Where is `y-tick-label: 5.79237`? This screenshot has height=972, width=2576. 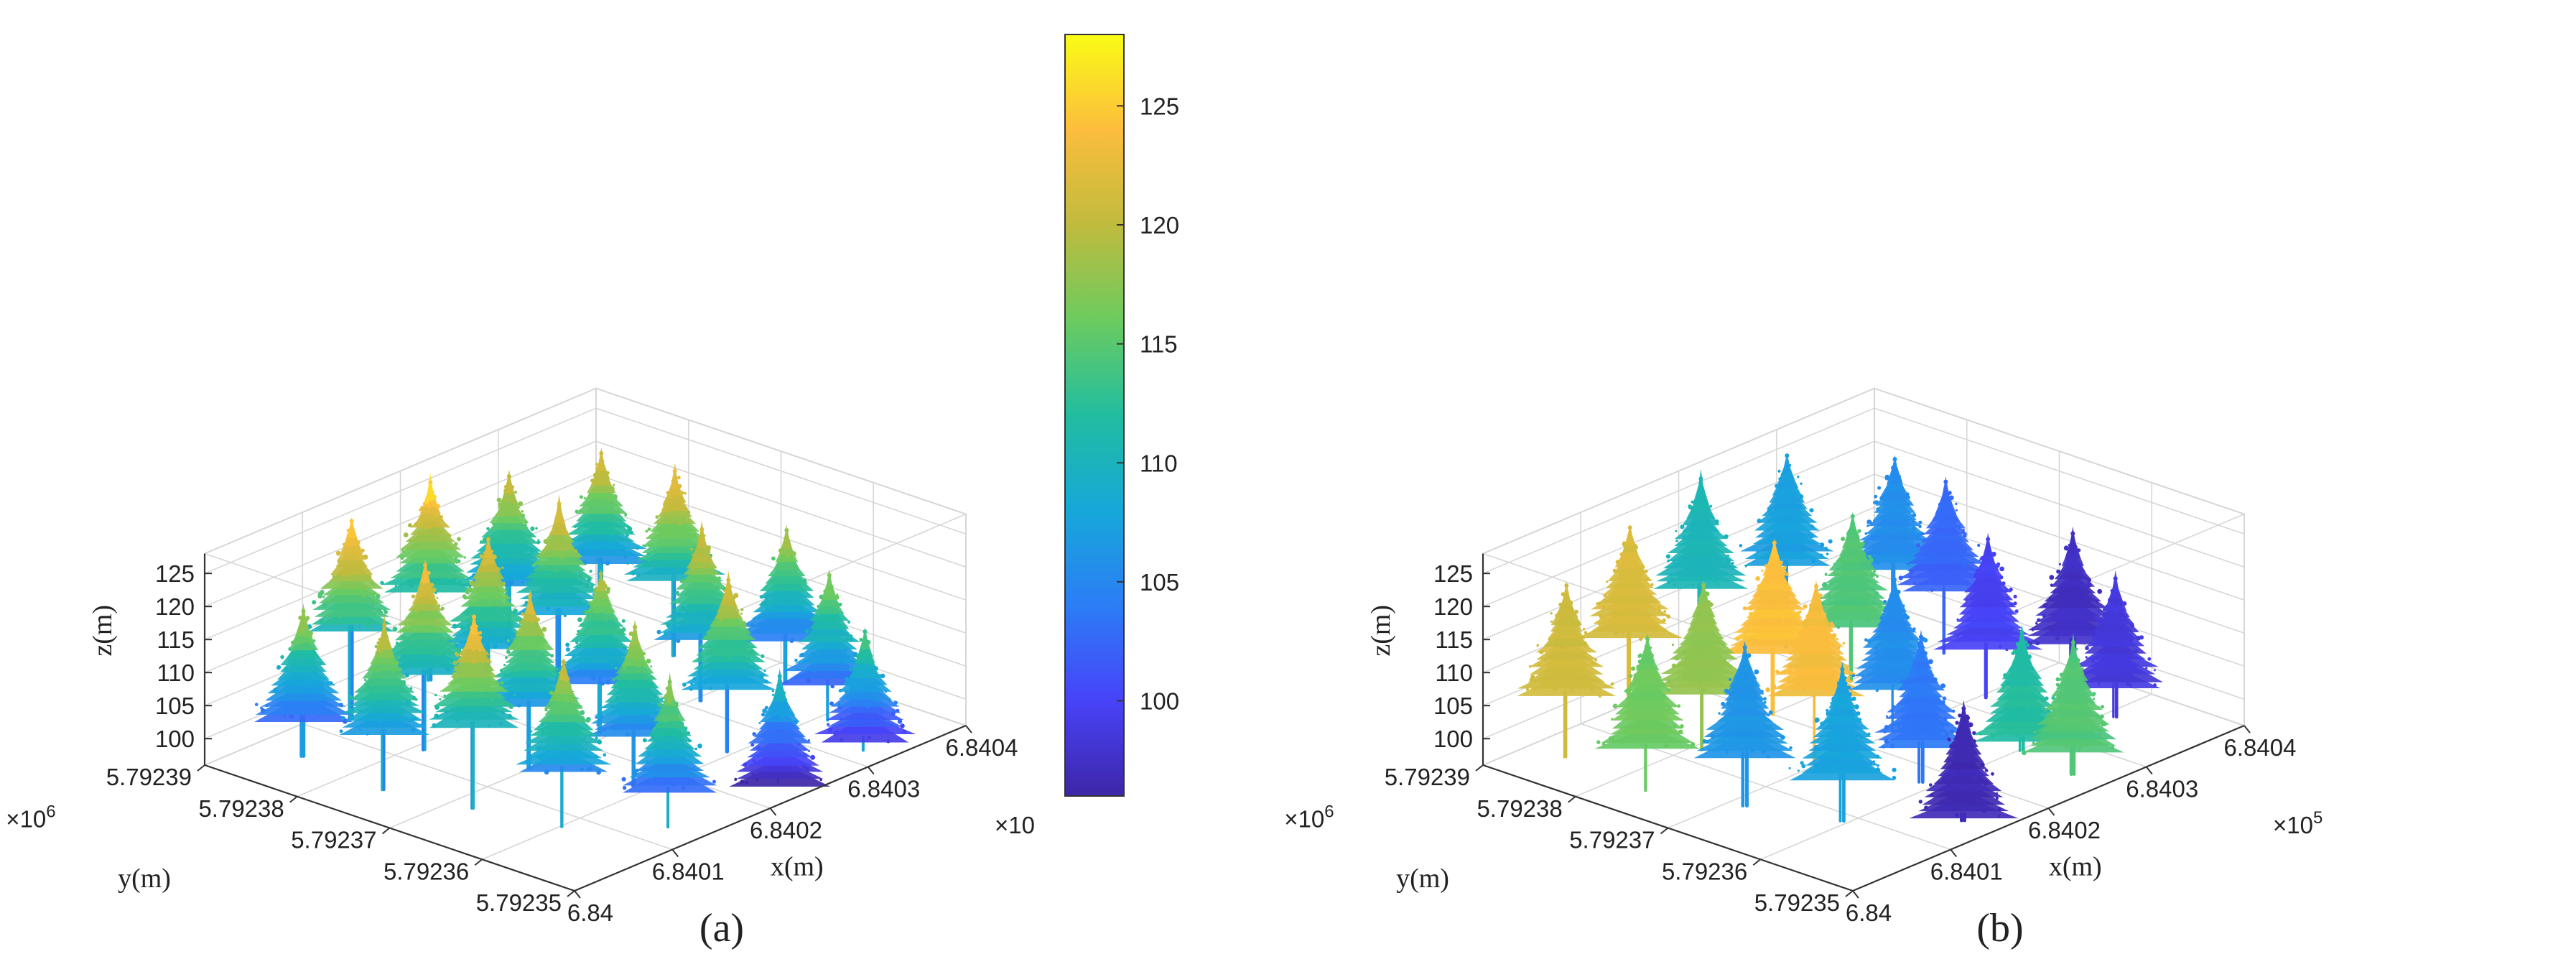 y-tick-label: 5.79237 is located at coordinates (333, 840).